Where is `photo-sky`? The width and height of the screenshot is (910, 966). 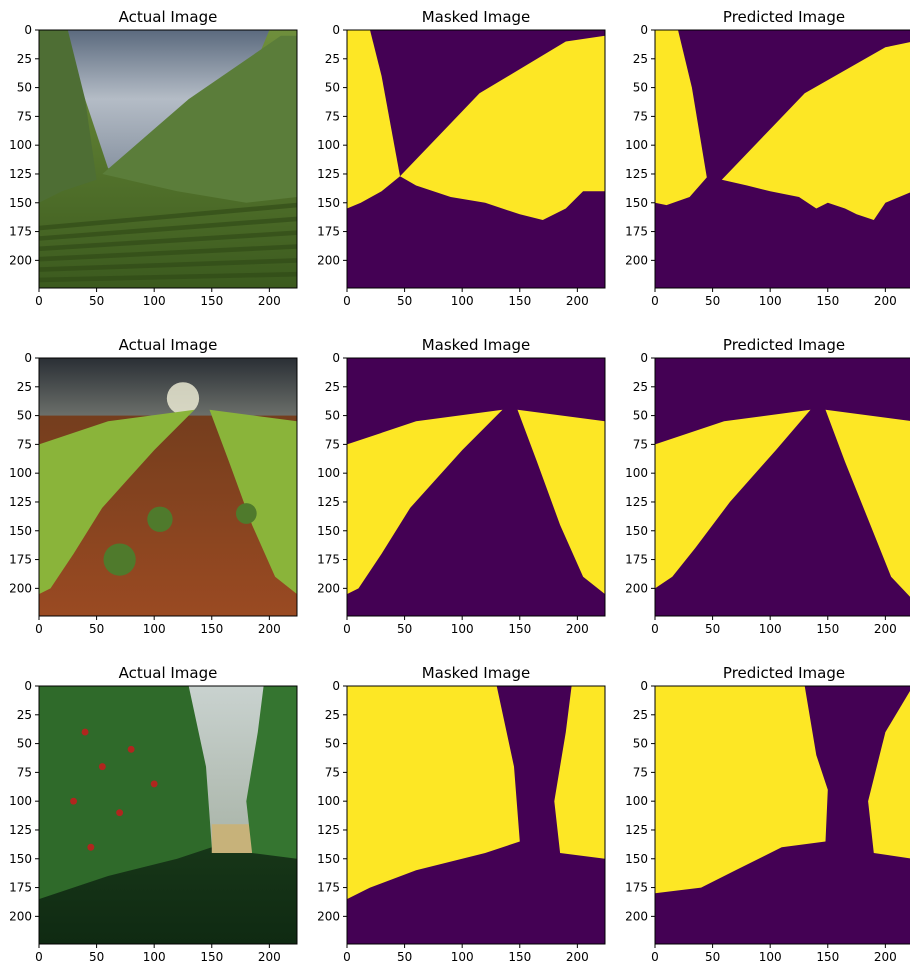 photo-sky is located at coordinates (168, 387).